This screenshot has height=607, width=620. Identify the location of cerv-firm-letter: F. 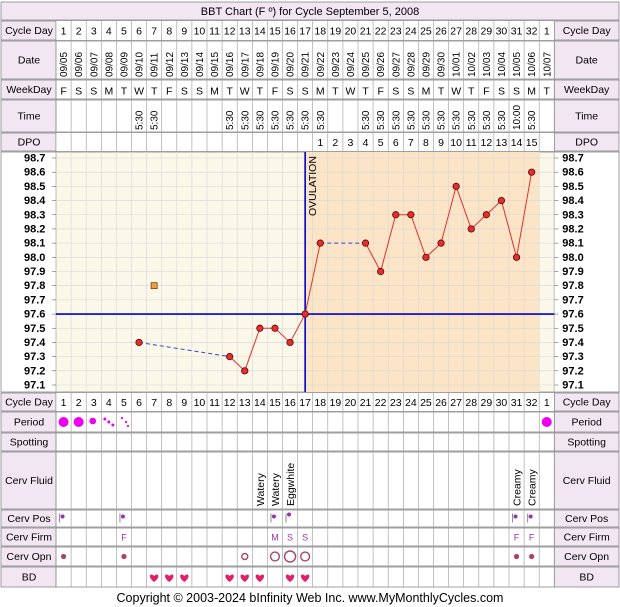
(532, 538).